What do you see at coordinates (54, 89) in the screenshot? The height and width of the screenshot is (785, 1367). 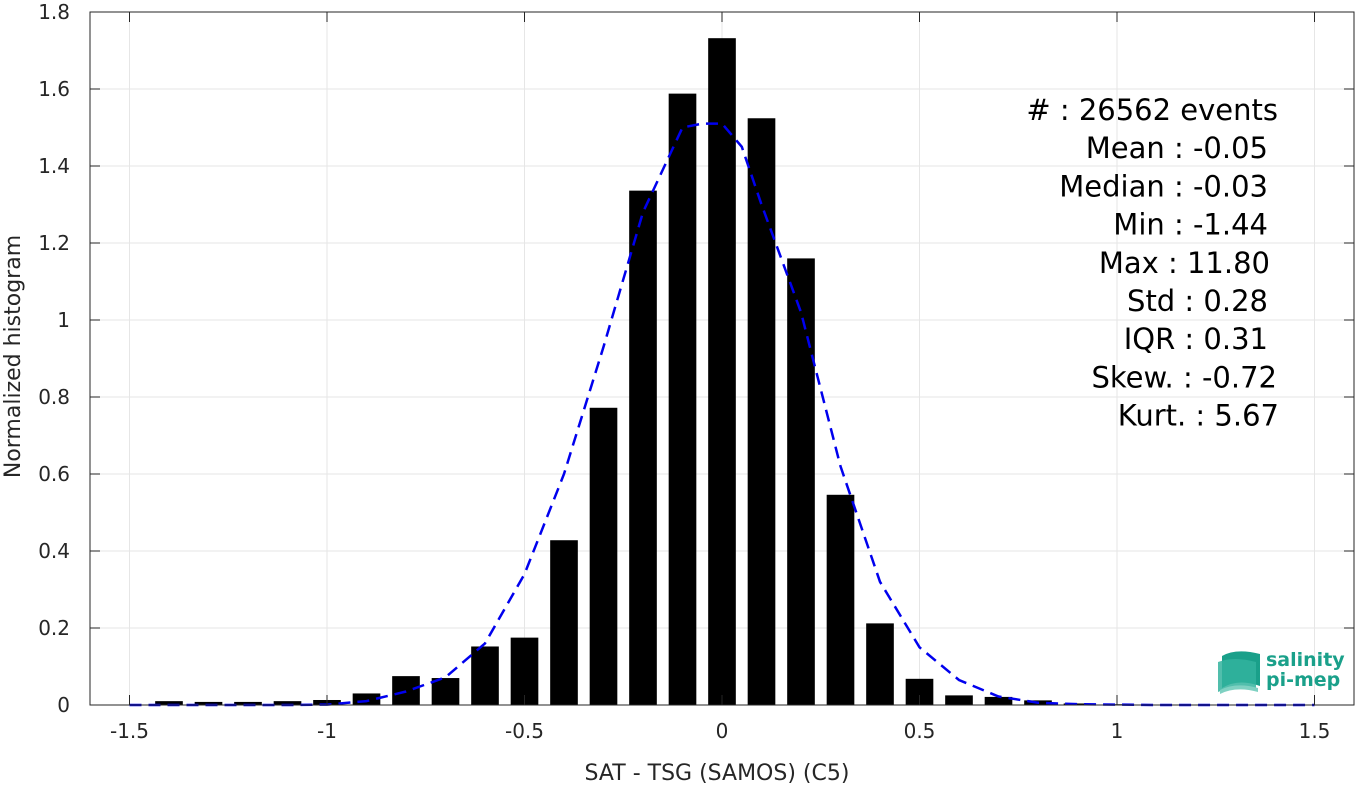 I see `y-tick-label: 1.6` at bounding box center [54, 89].